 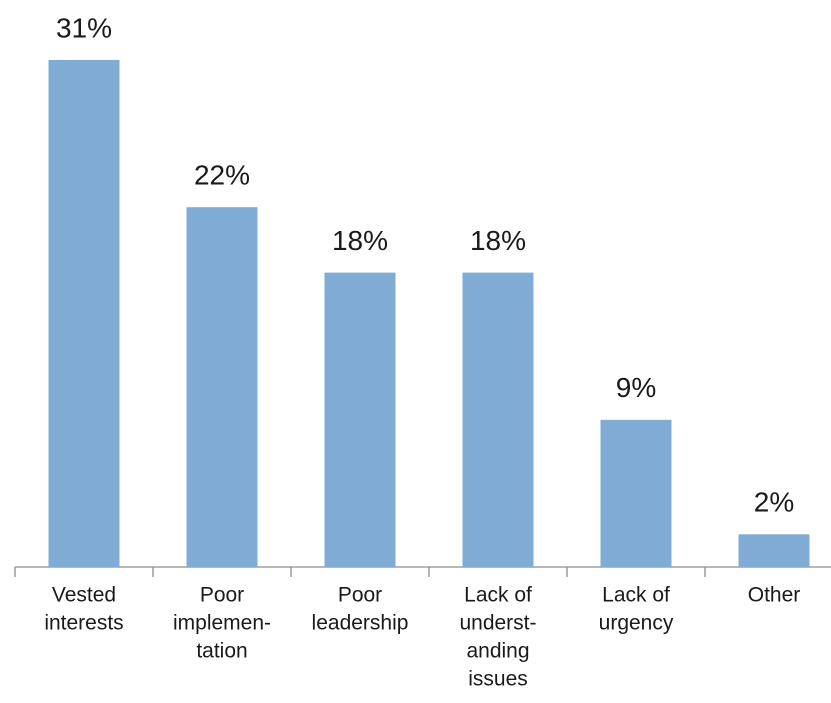 I want to click on x-tick-label: interests, so click(x=83, y=623).